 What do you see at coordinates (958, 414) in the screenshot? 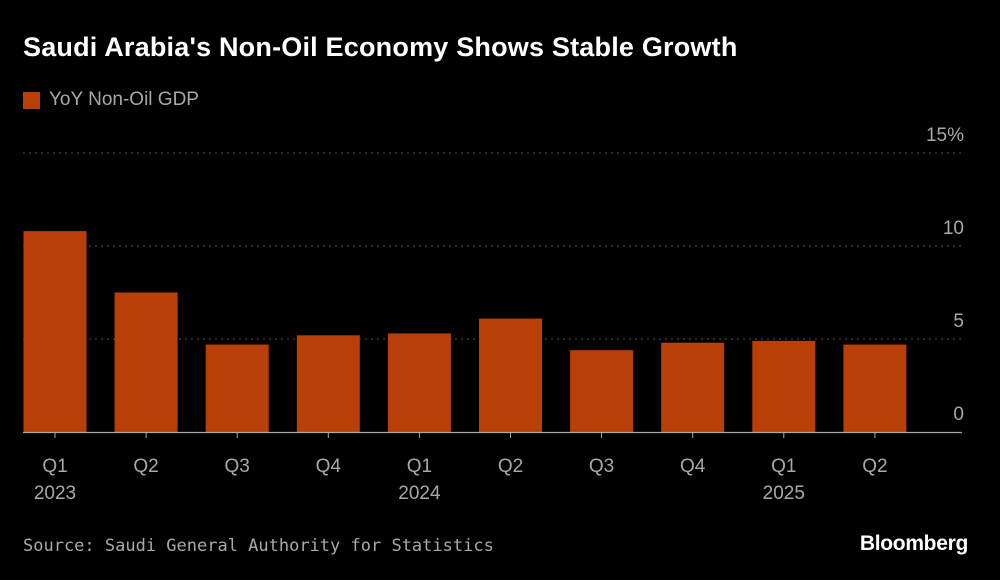
I see `y-tick-label: 0` at bounding box center [958, 414].